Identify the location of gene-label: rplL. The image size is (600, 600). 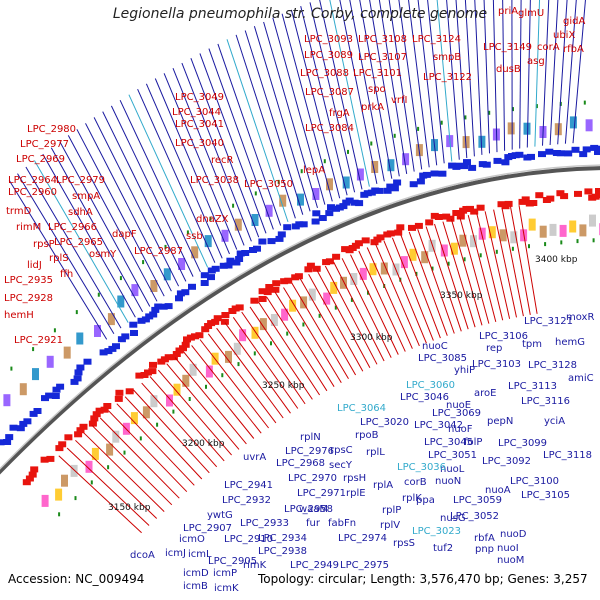
(375, 452).